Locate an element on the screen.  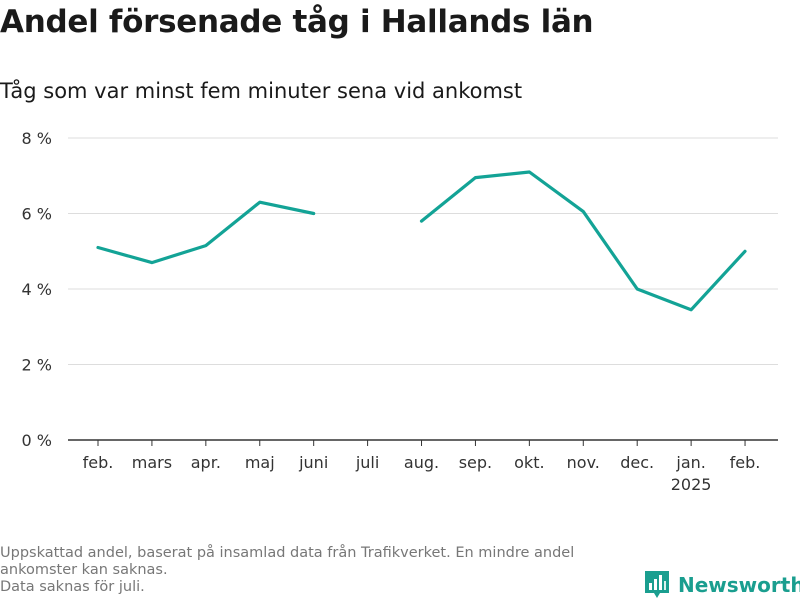
x-tick-label: maj is located at coordinates (260, 462).